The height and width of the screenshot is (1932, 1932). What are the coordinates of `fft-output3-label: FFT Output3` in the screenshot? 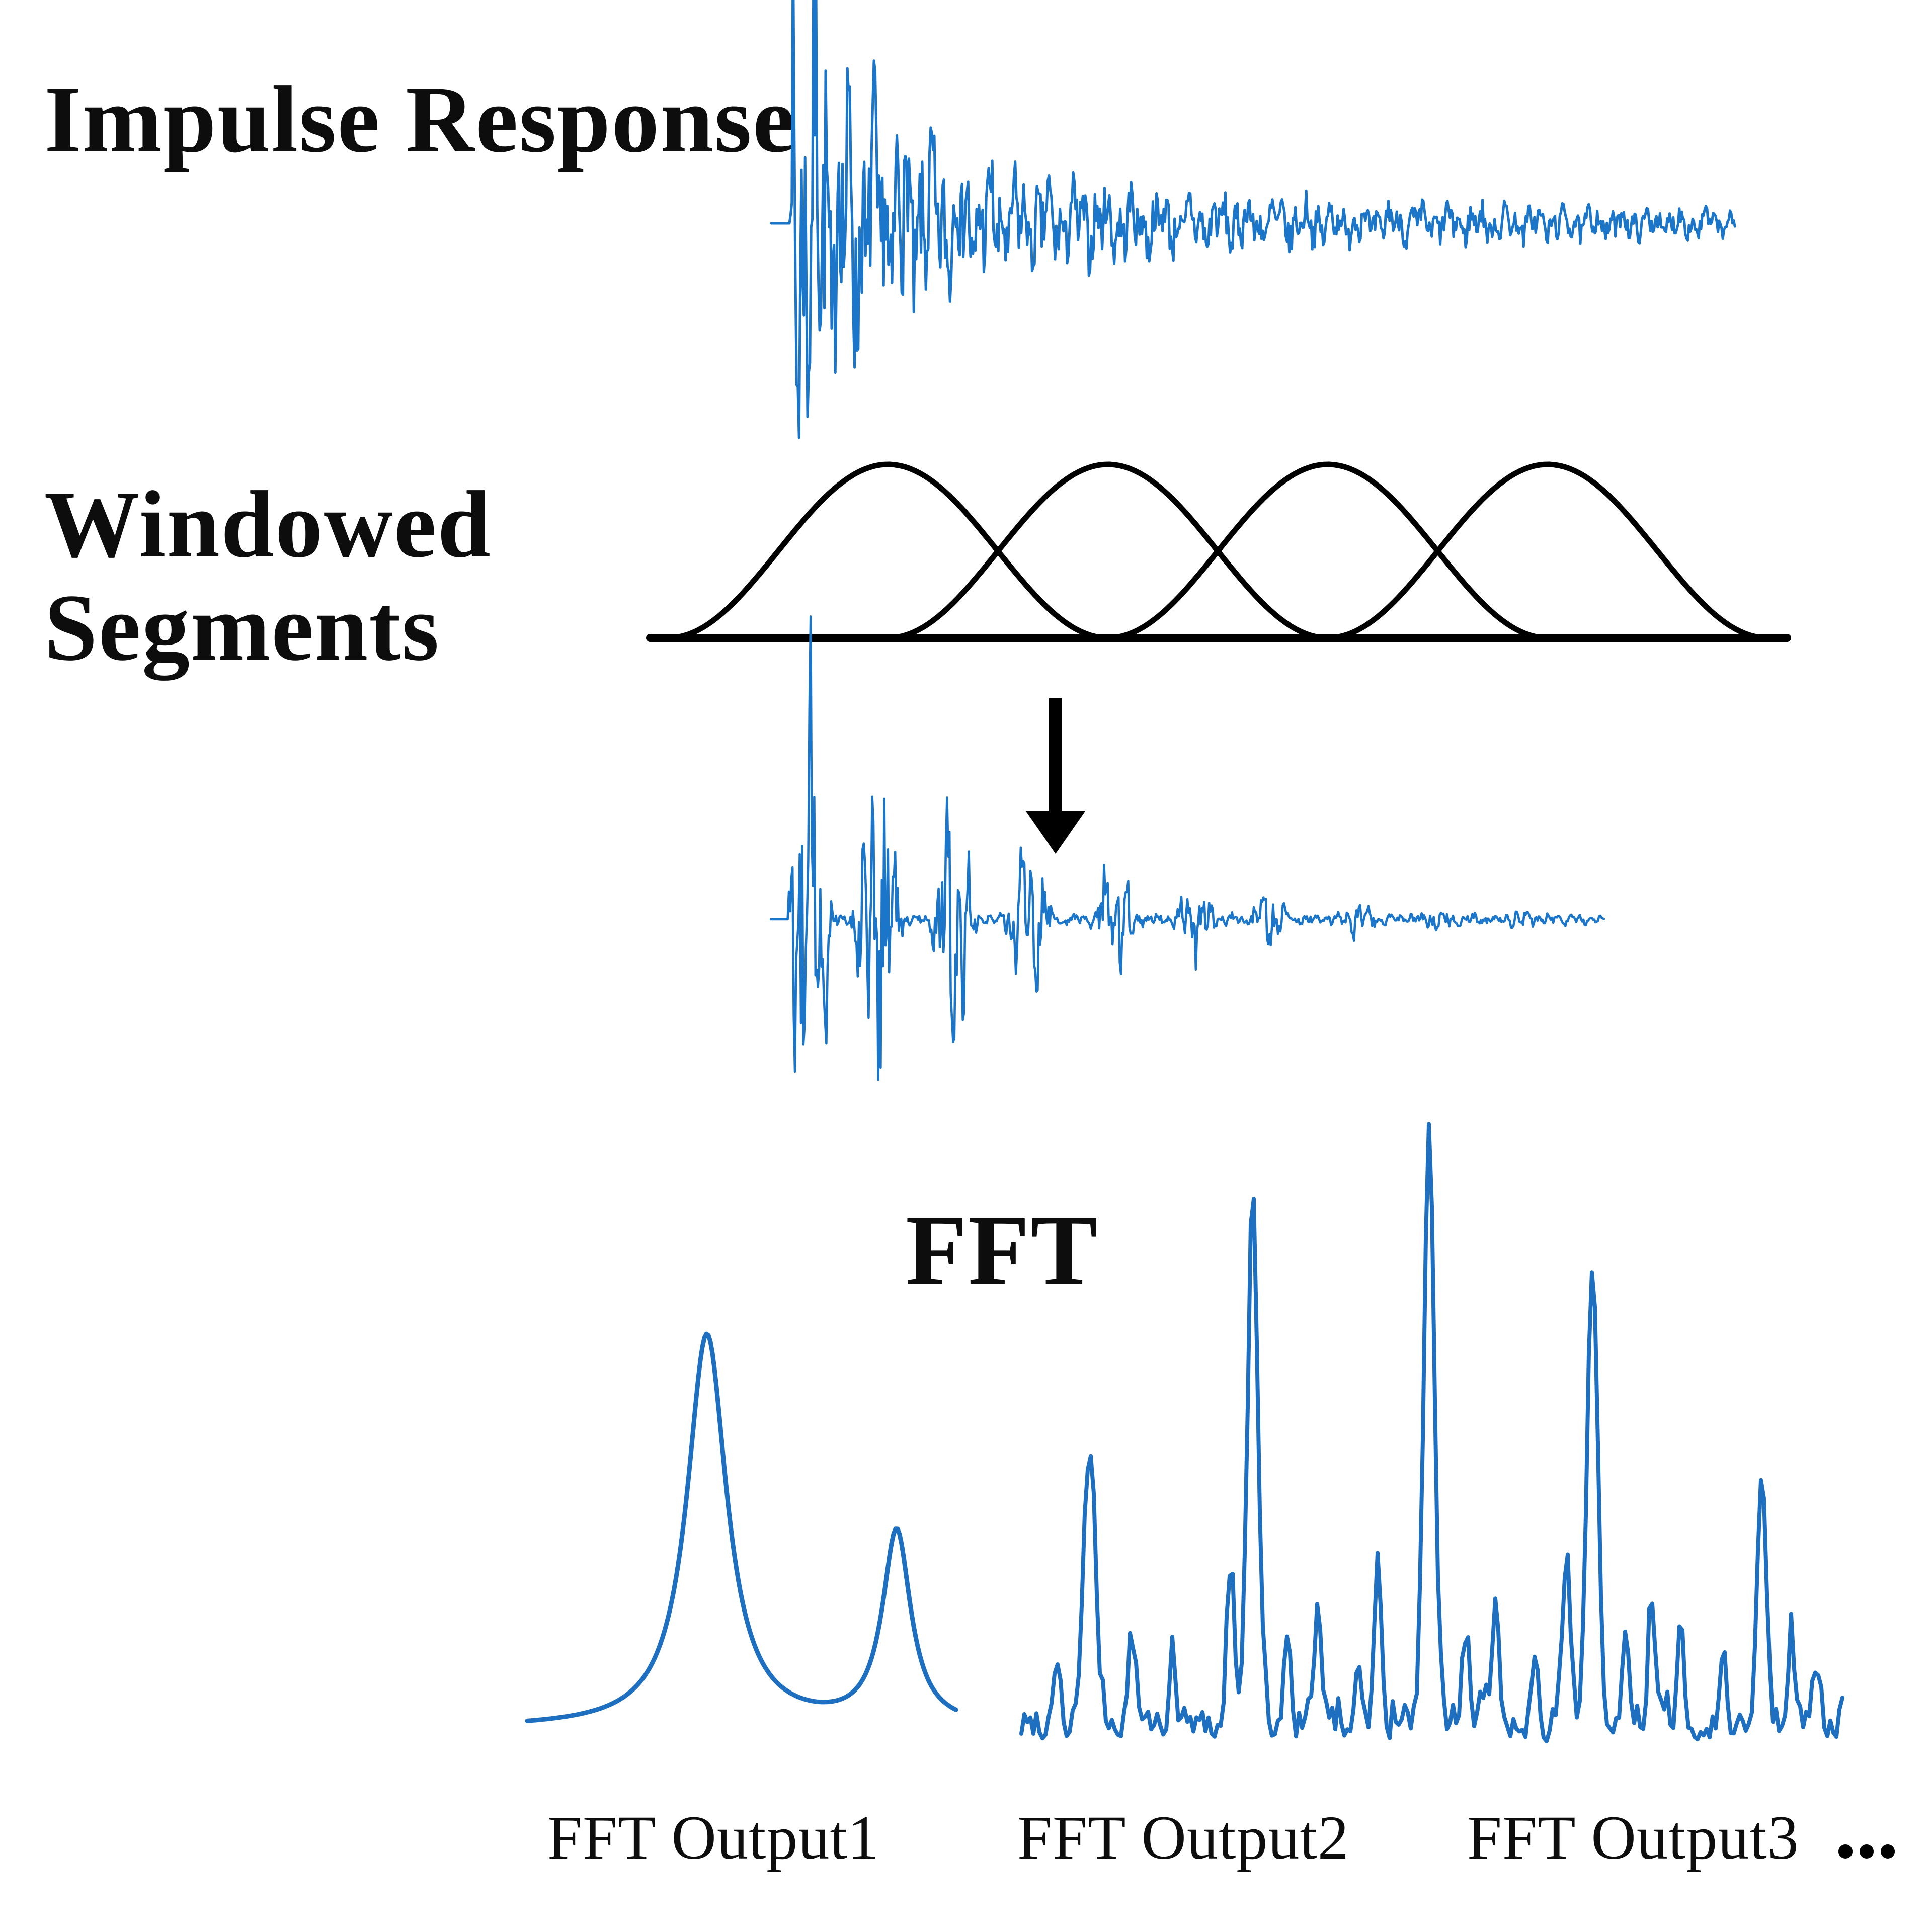 It's located at (1633, 1837).